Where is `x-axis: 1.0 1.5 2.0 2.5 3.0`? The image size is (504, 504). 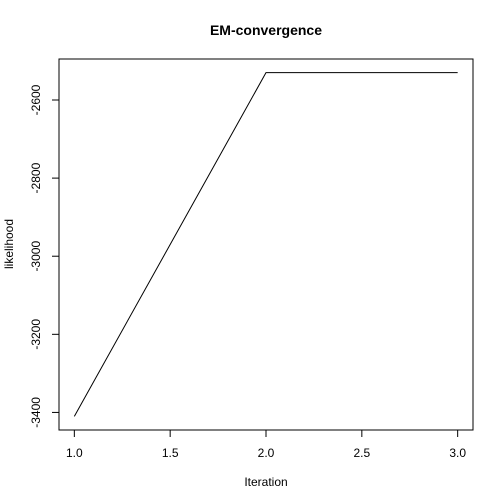
x-axis: 1.0 1.5 2.0 2.5 3.0 is located at coordinates (266, 444).